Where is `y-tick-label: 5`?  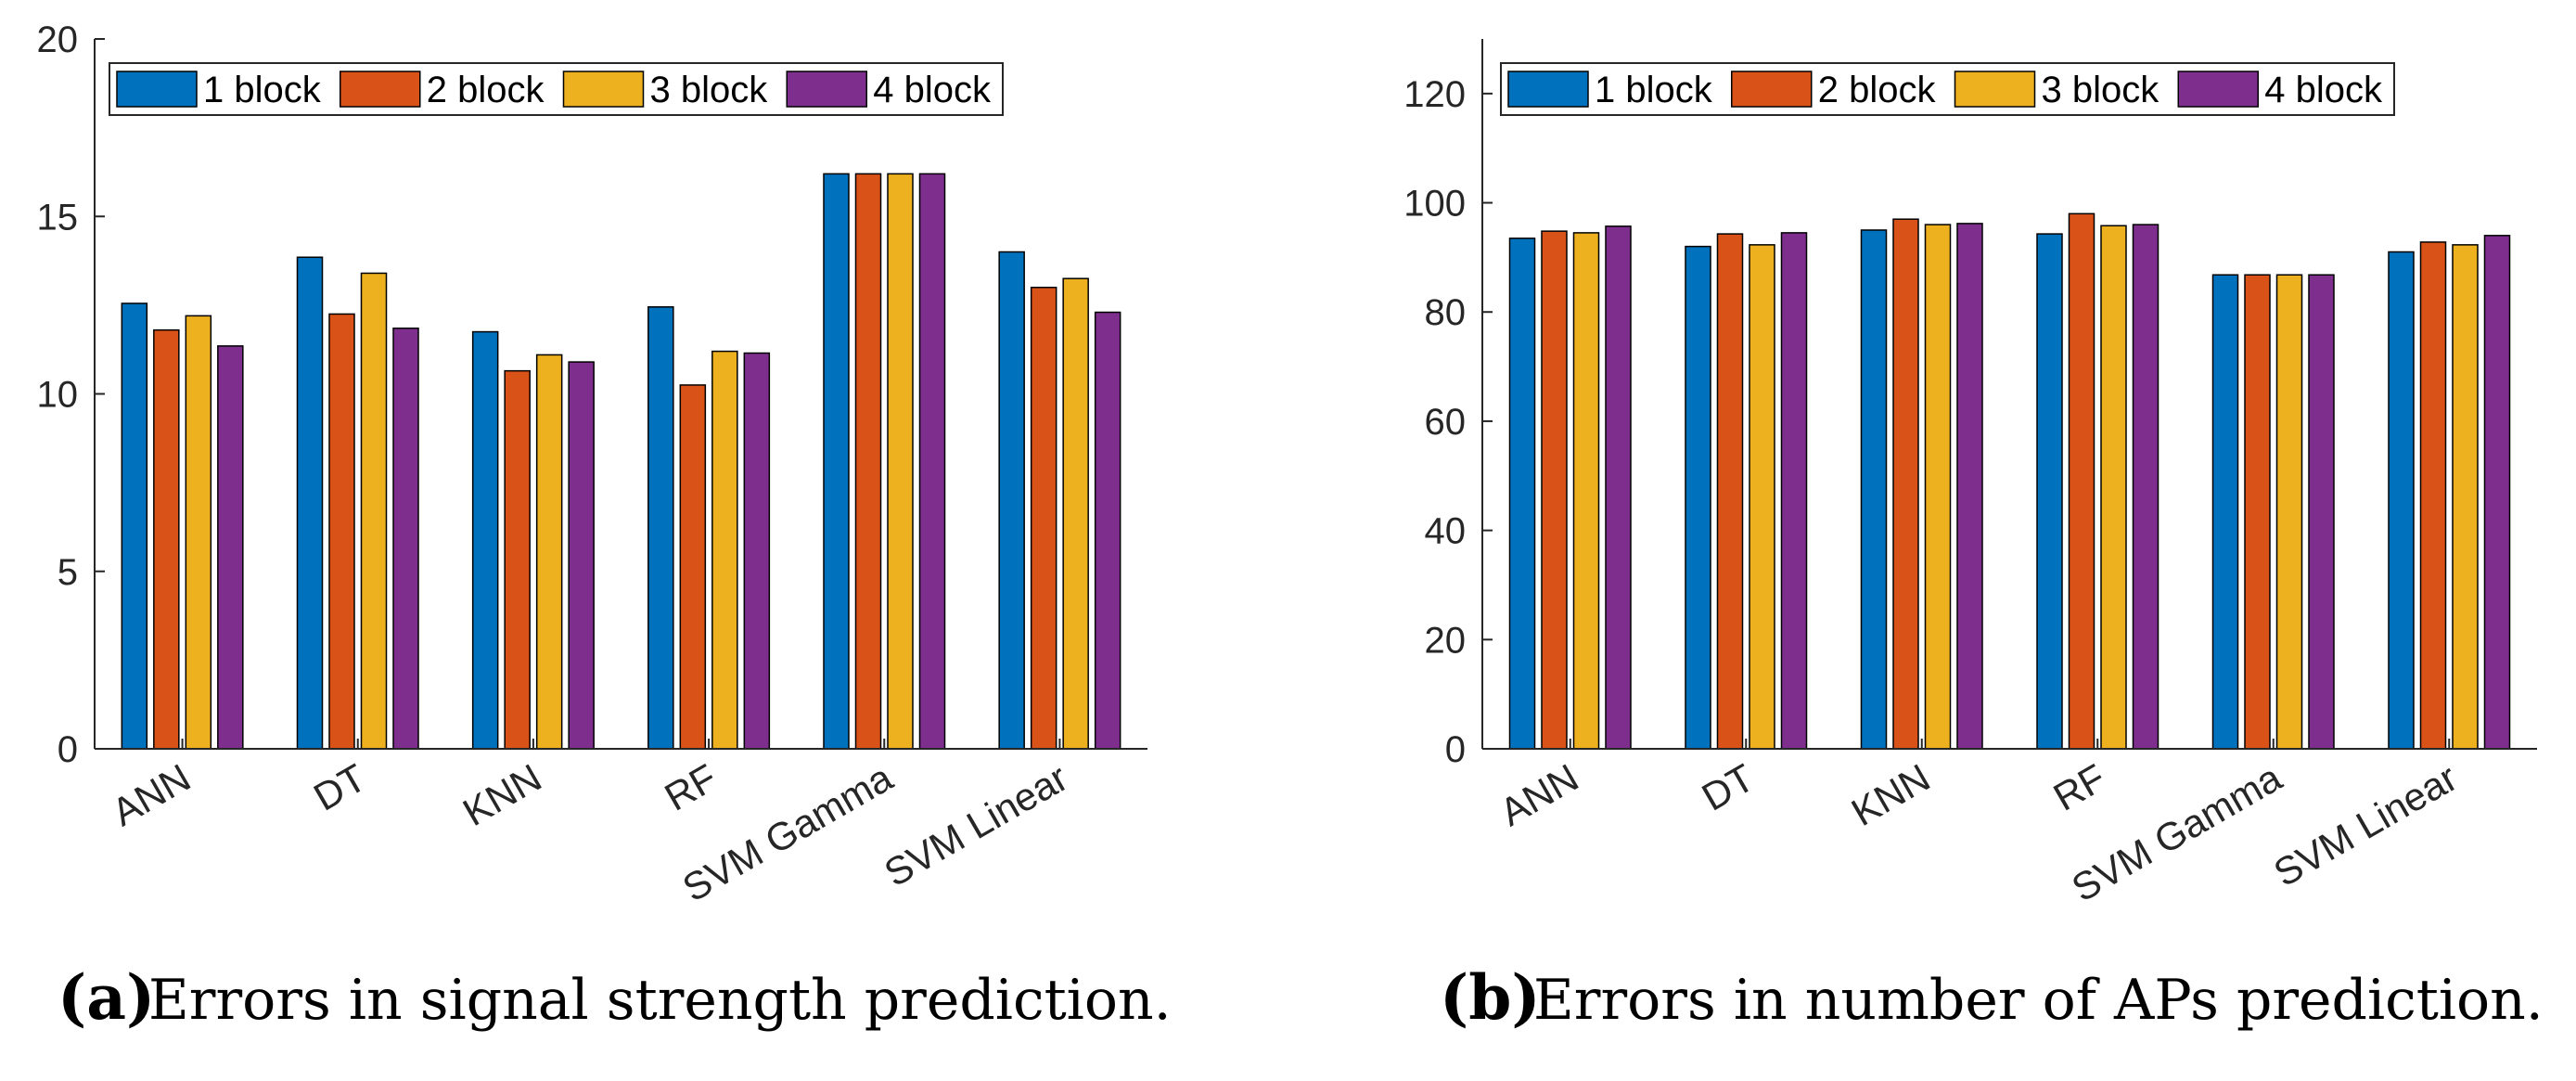
y-tick-label: 5 is located at coordinates (68, 572).